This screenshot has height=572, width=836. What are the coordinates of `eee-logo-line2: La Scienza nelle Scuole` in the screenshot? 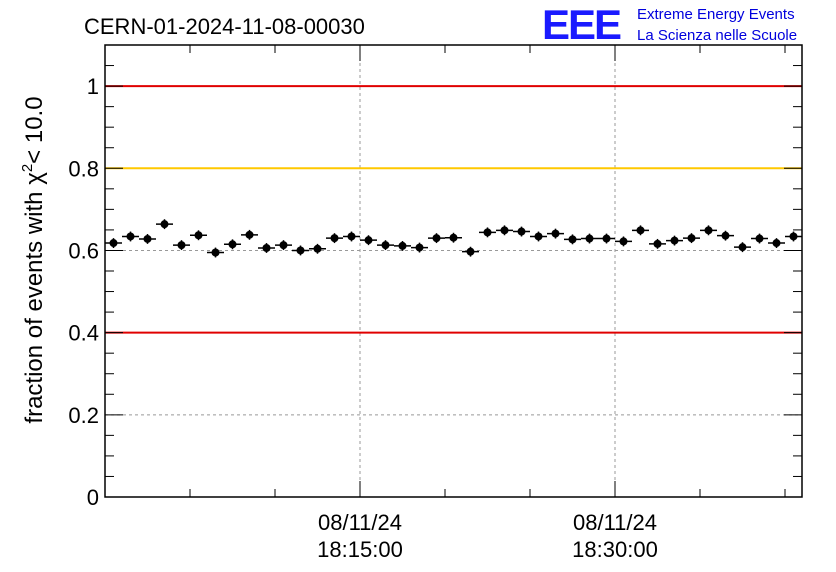 It's located at (717, 35).